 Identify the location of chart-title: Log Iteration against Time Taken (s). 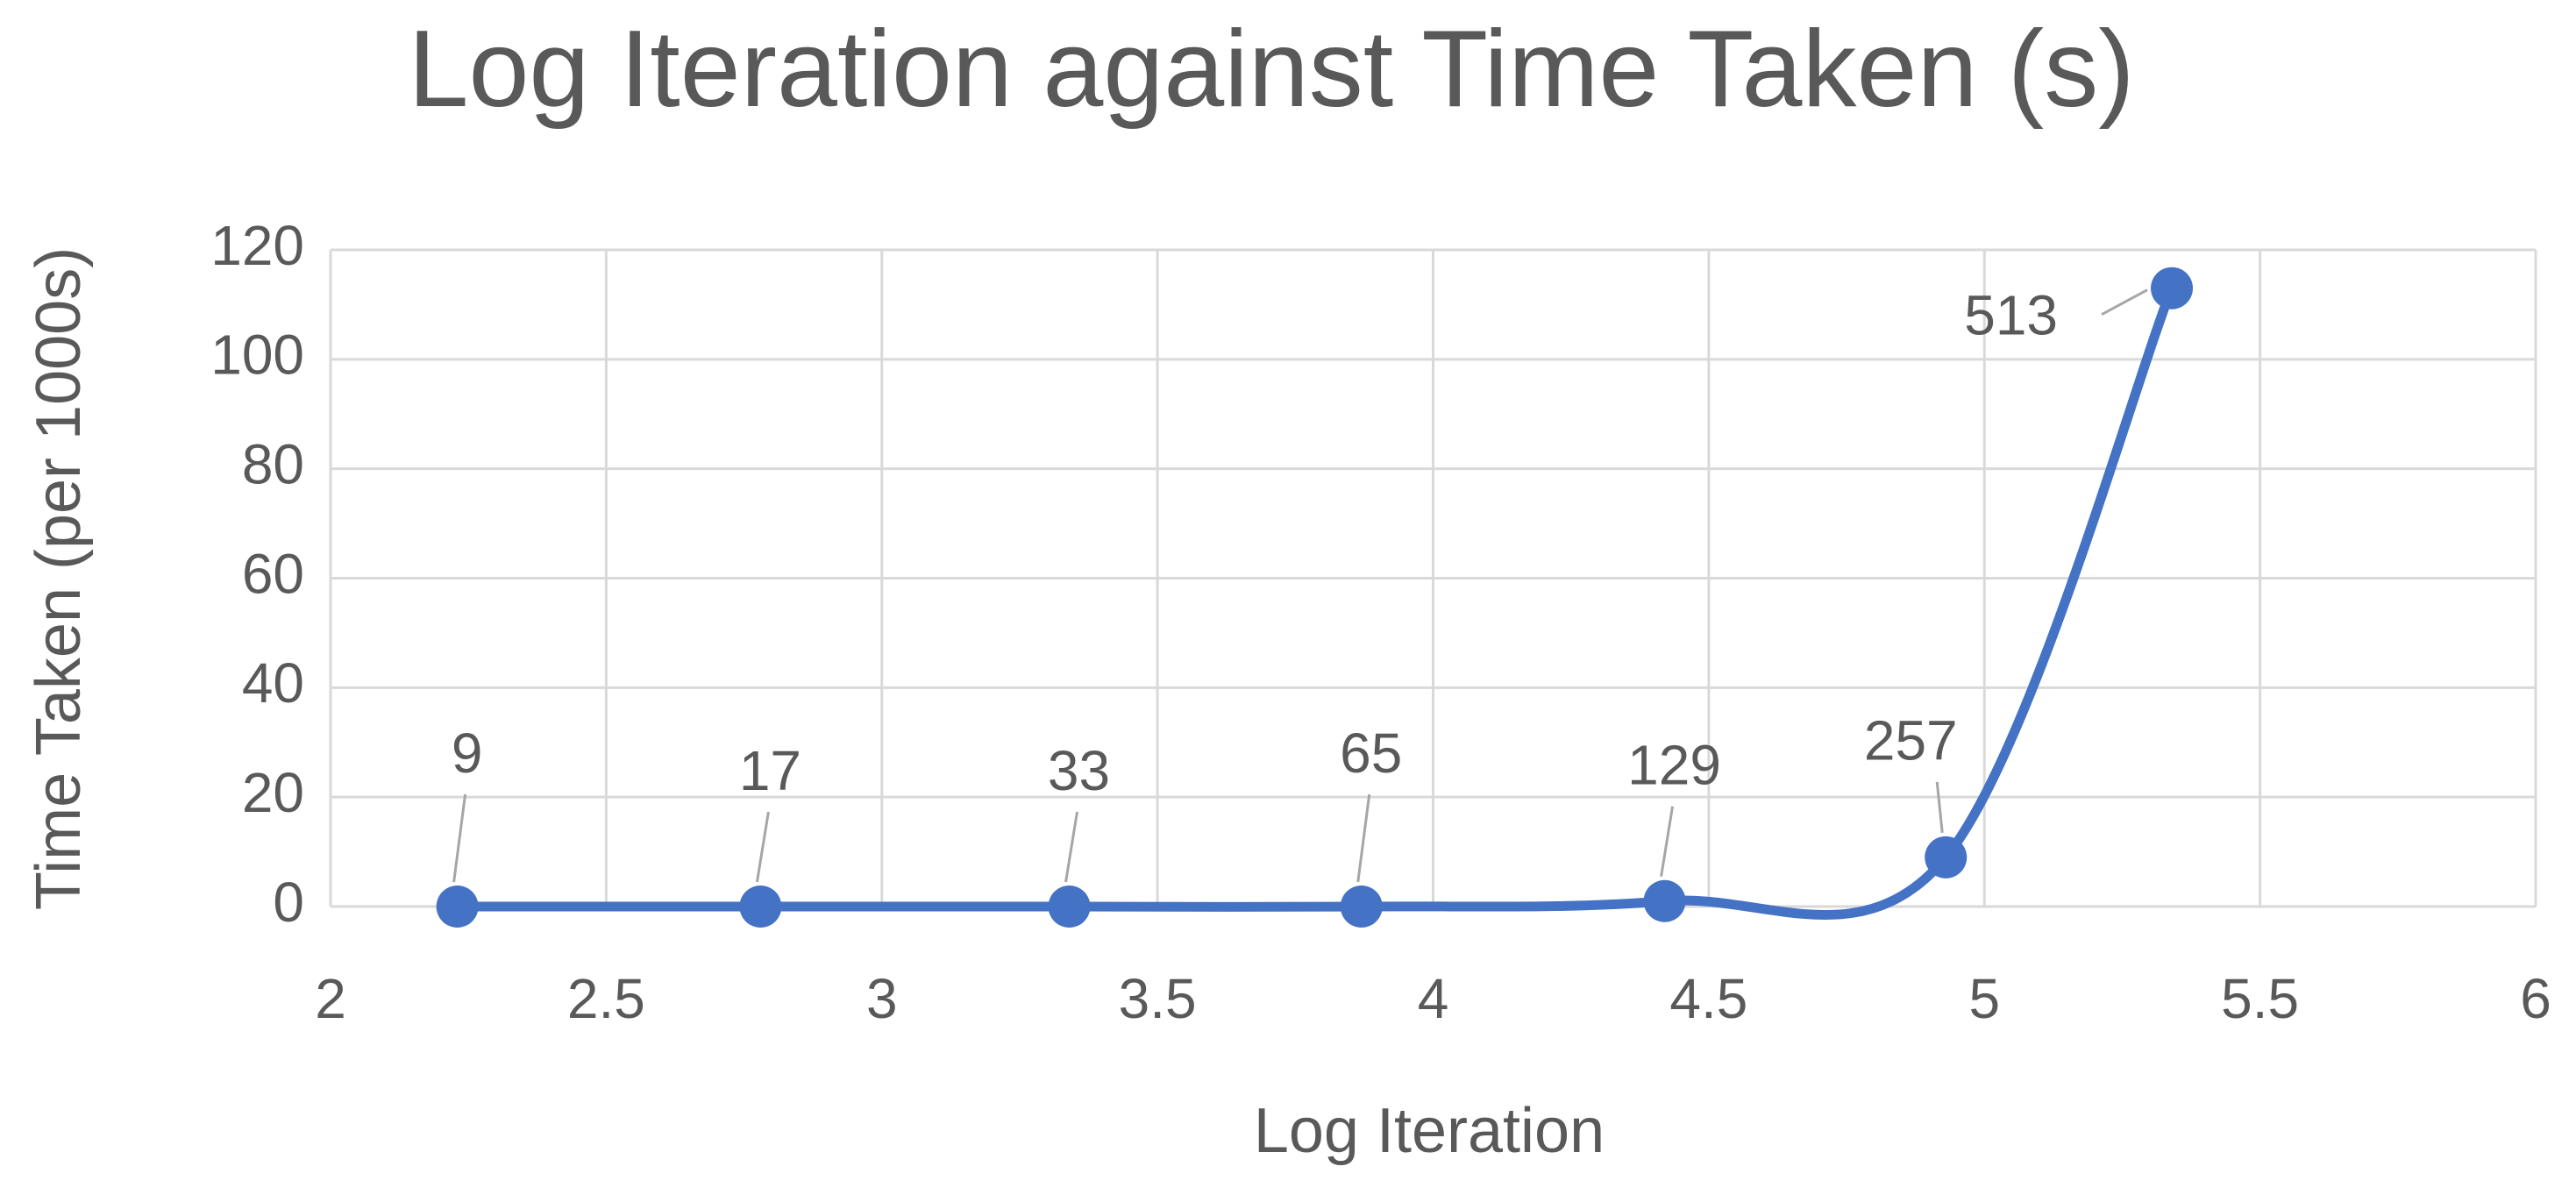
(1272, 69).